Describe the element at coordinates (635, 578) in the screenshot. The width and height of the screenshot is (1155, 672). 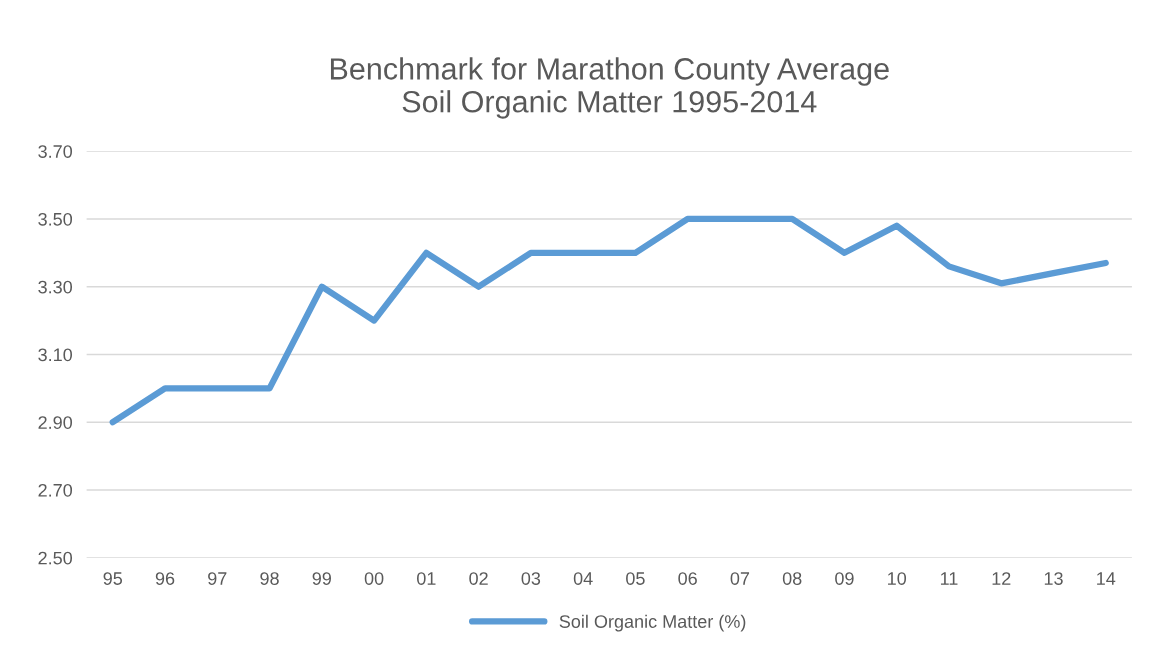
I see `x-tick-label: 05` at that location.